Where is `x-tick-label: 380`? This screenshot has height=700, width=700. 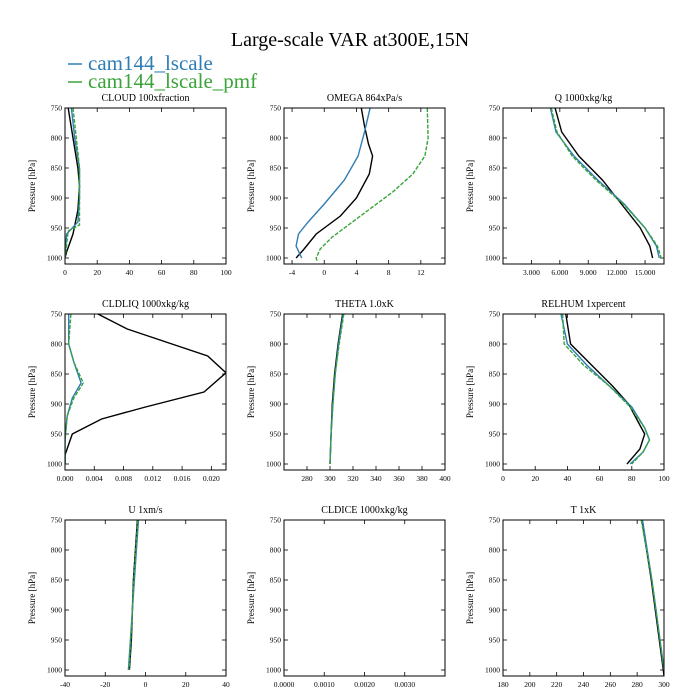 x-tick-label: 380 is located at coordinates (422, 478).